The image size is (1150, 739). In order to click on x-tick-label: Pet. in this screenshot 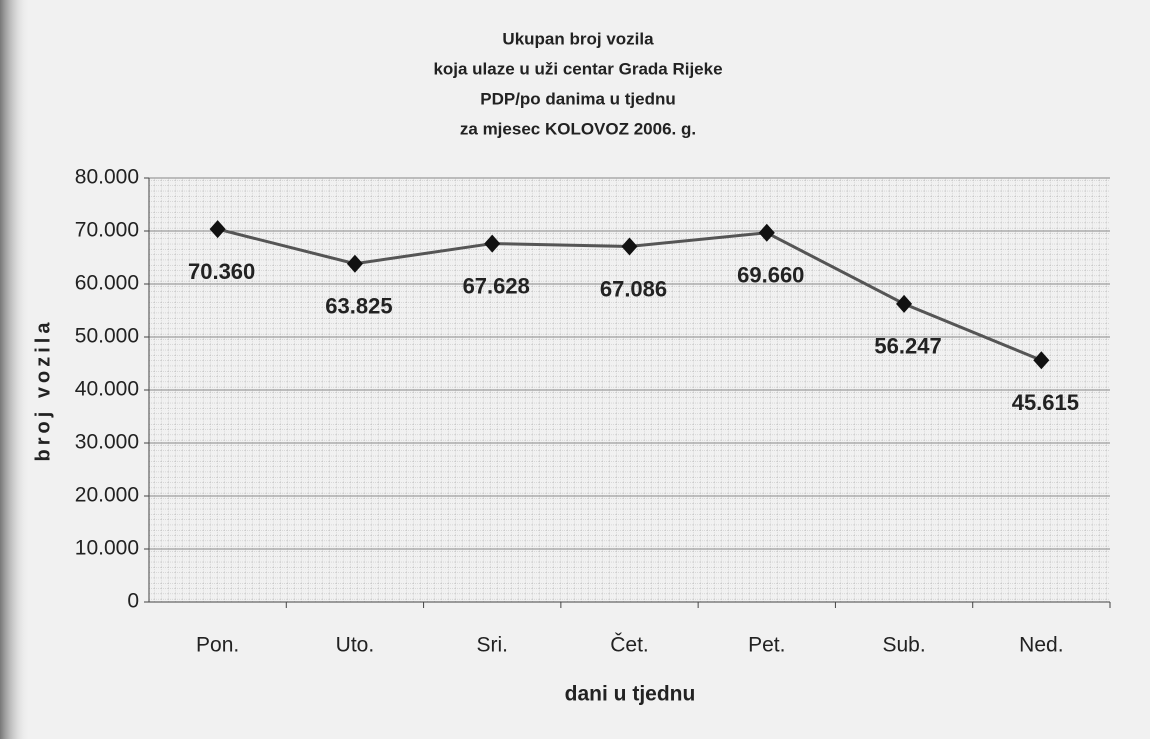, I will do `click(766, 645)`.